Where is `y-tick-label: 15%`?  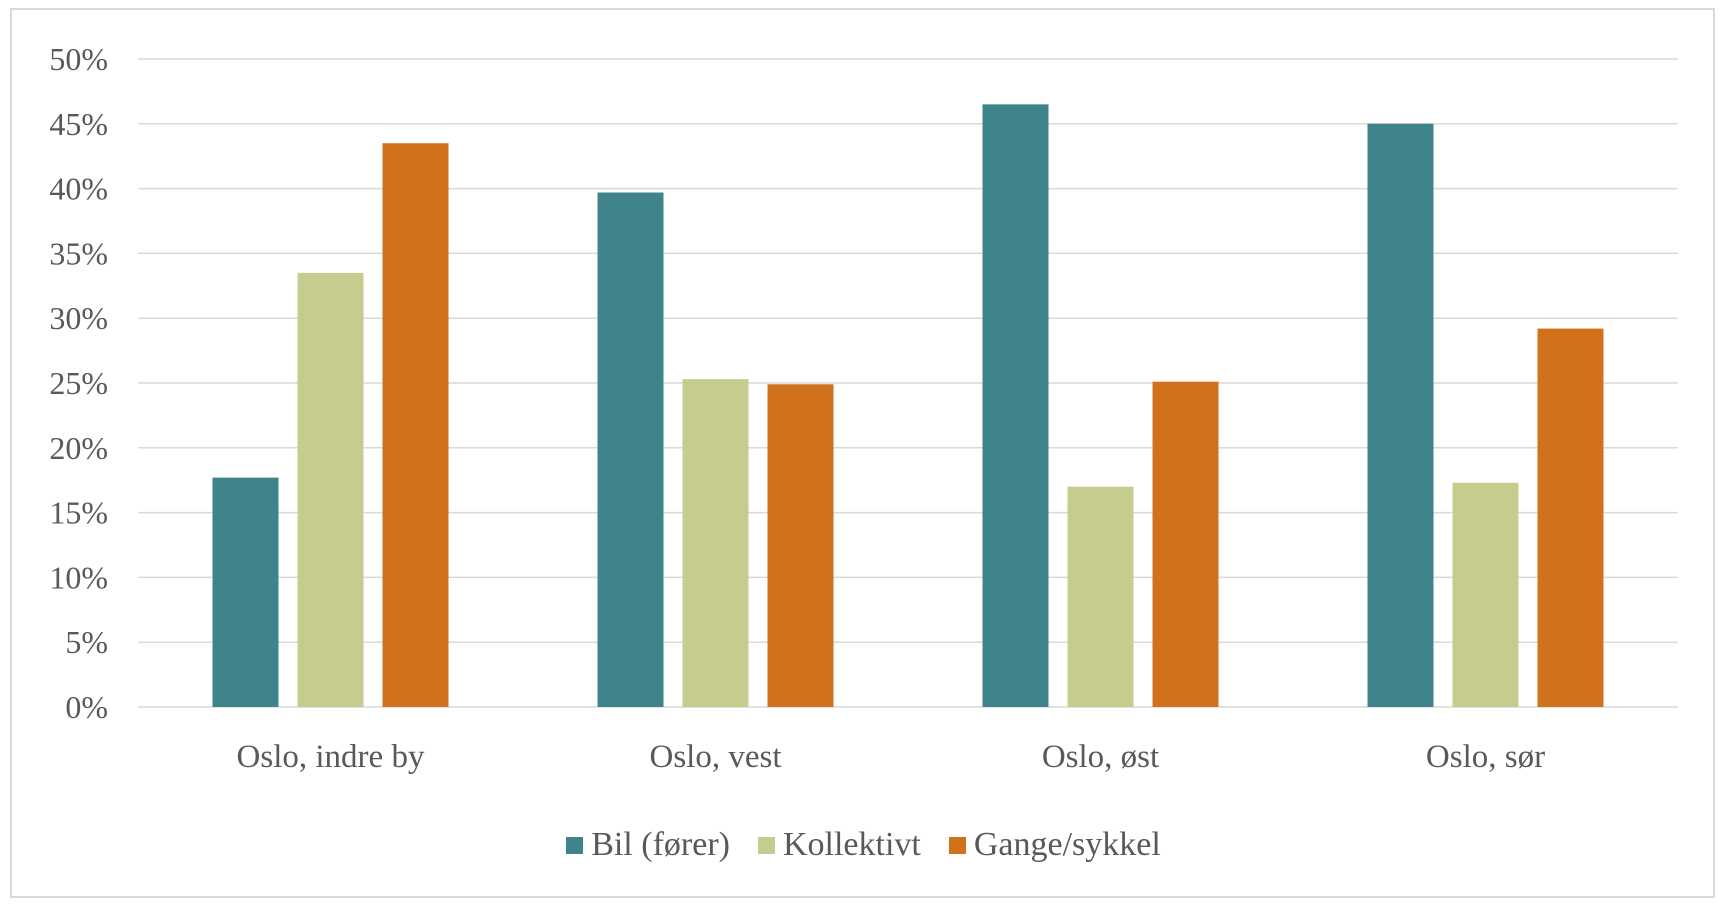 y-tick-label: 15% is located at coordinates (78, 513).